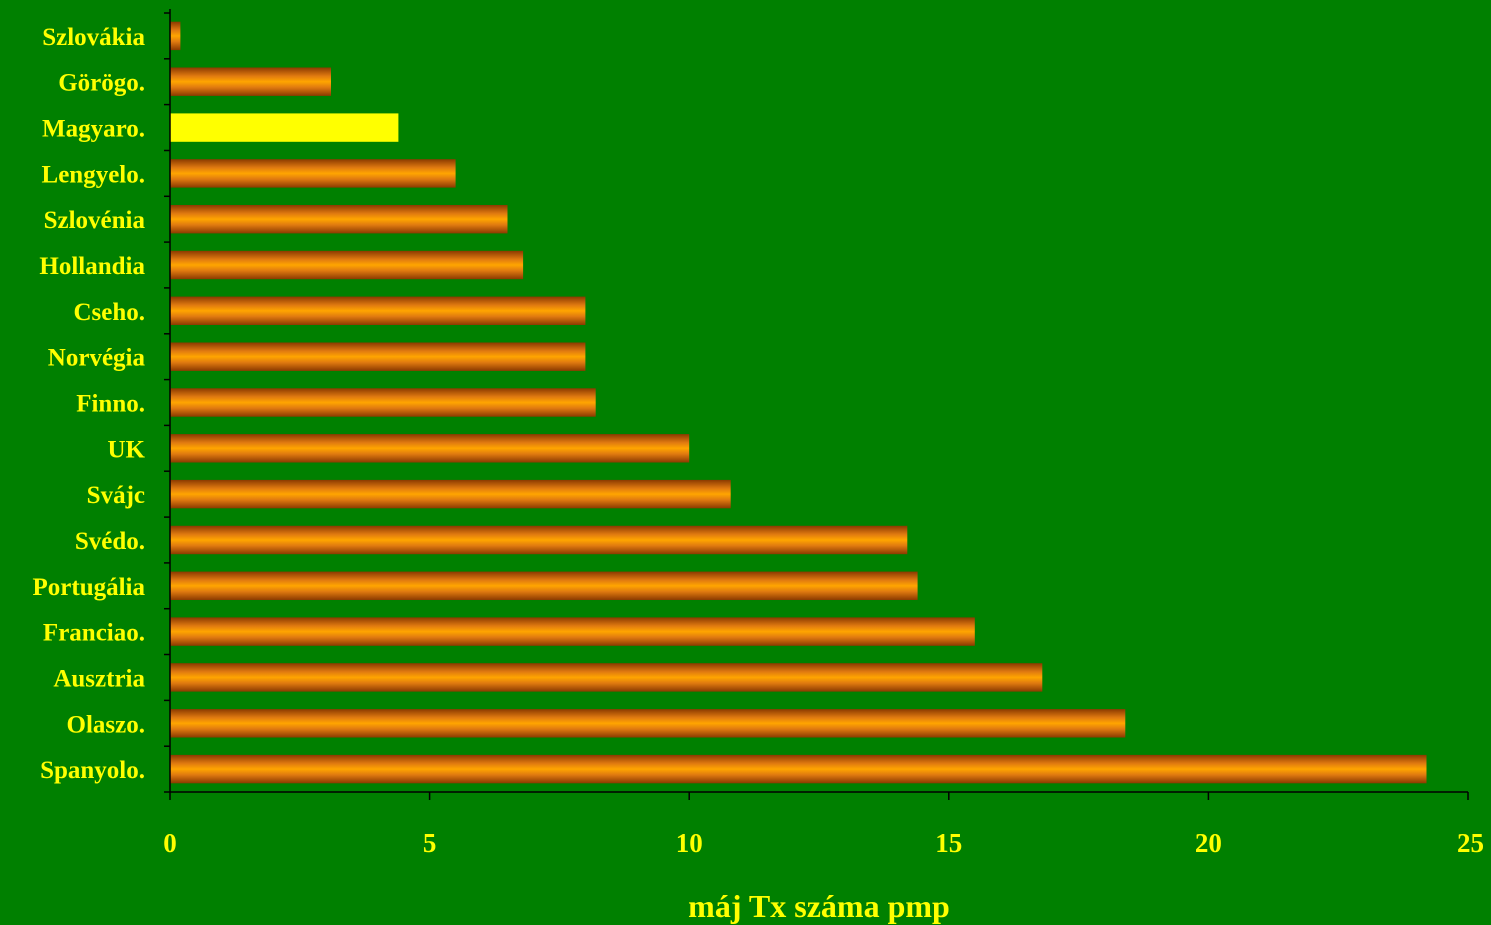 This screenshot has height=925, width=1491. Describe the element at coordinates (109, 312) in the screenshot. I see `category-label-6: Cseho.` at that location.